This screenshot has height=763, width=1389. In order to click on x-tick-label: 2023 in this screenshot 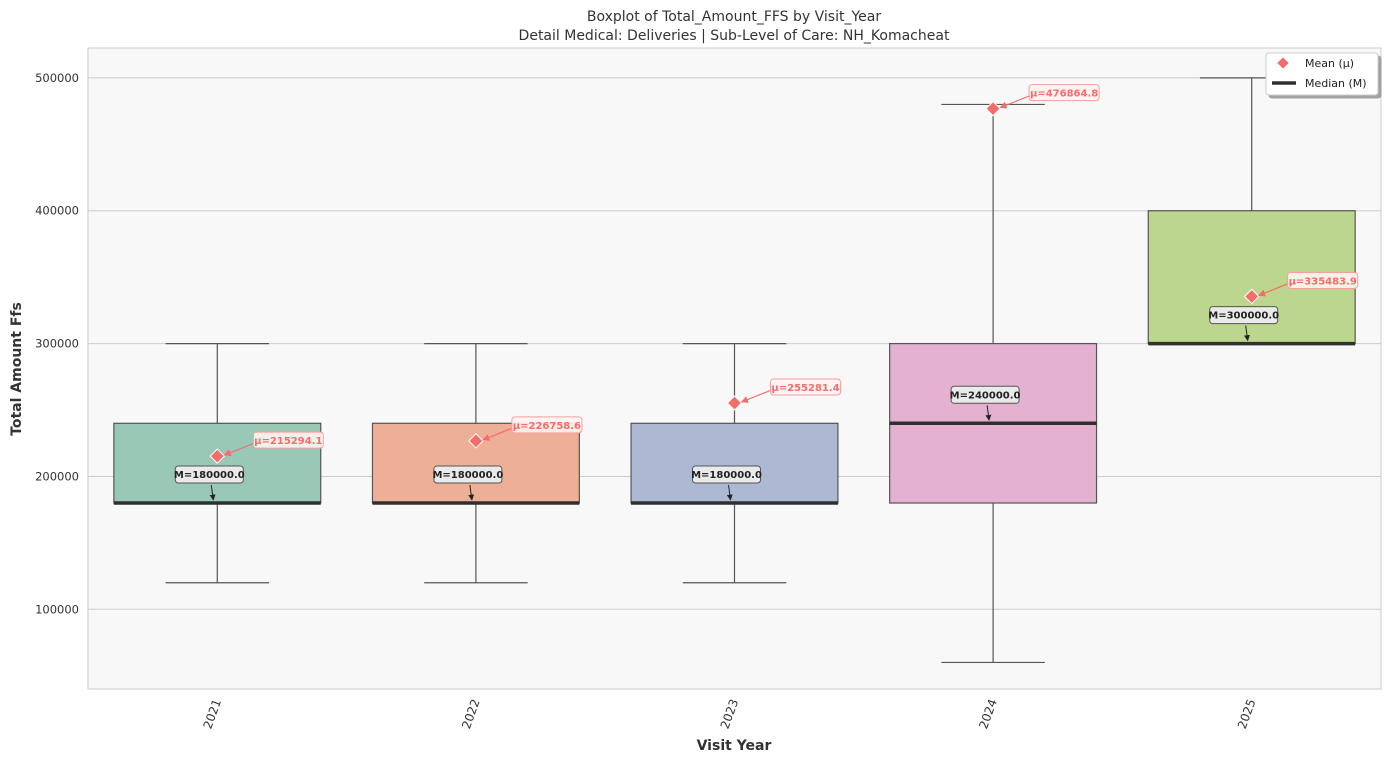, I will do `click(730, 713)`.